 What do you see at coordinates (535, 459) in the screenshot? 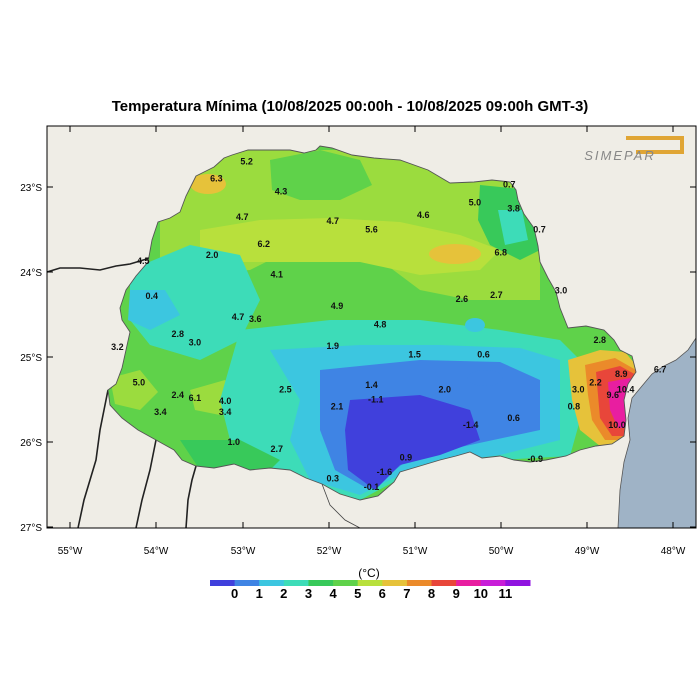
I see `station-value: -0.9` at bounding box center [535, 459].